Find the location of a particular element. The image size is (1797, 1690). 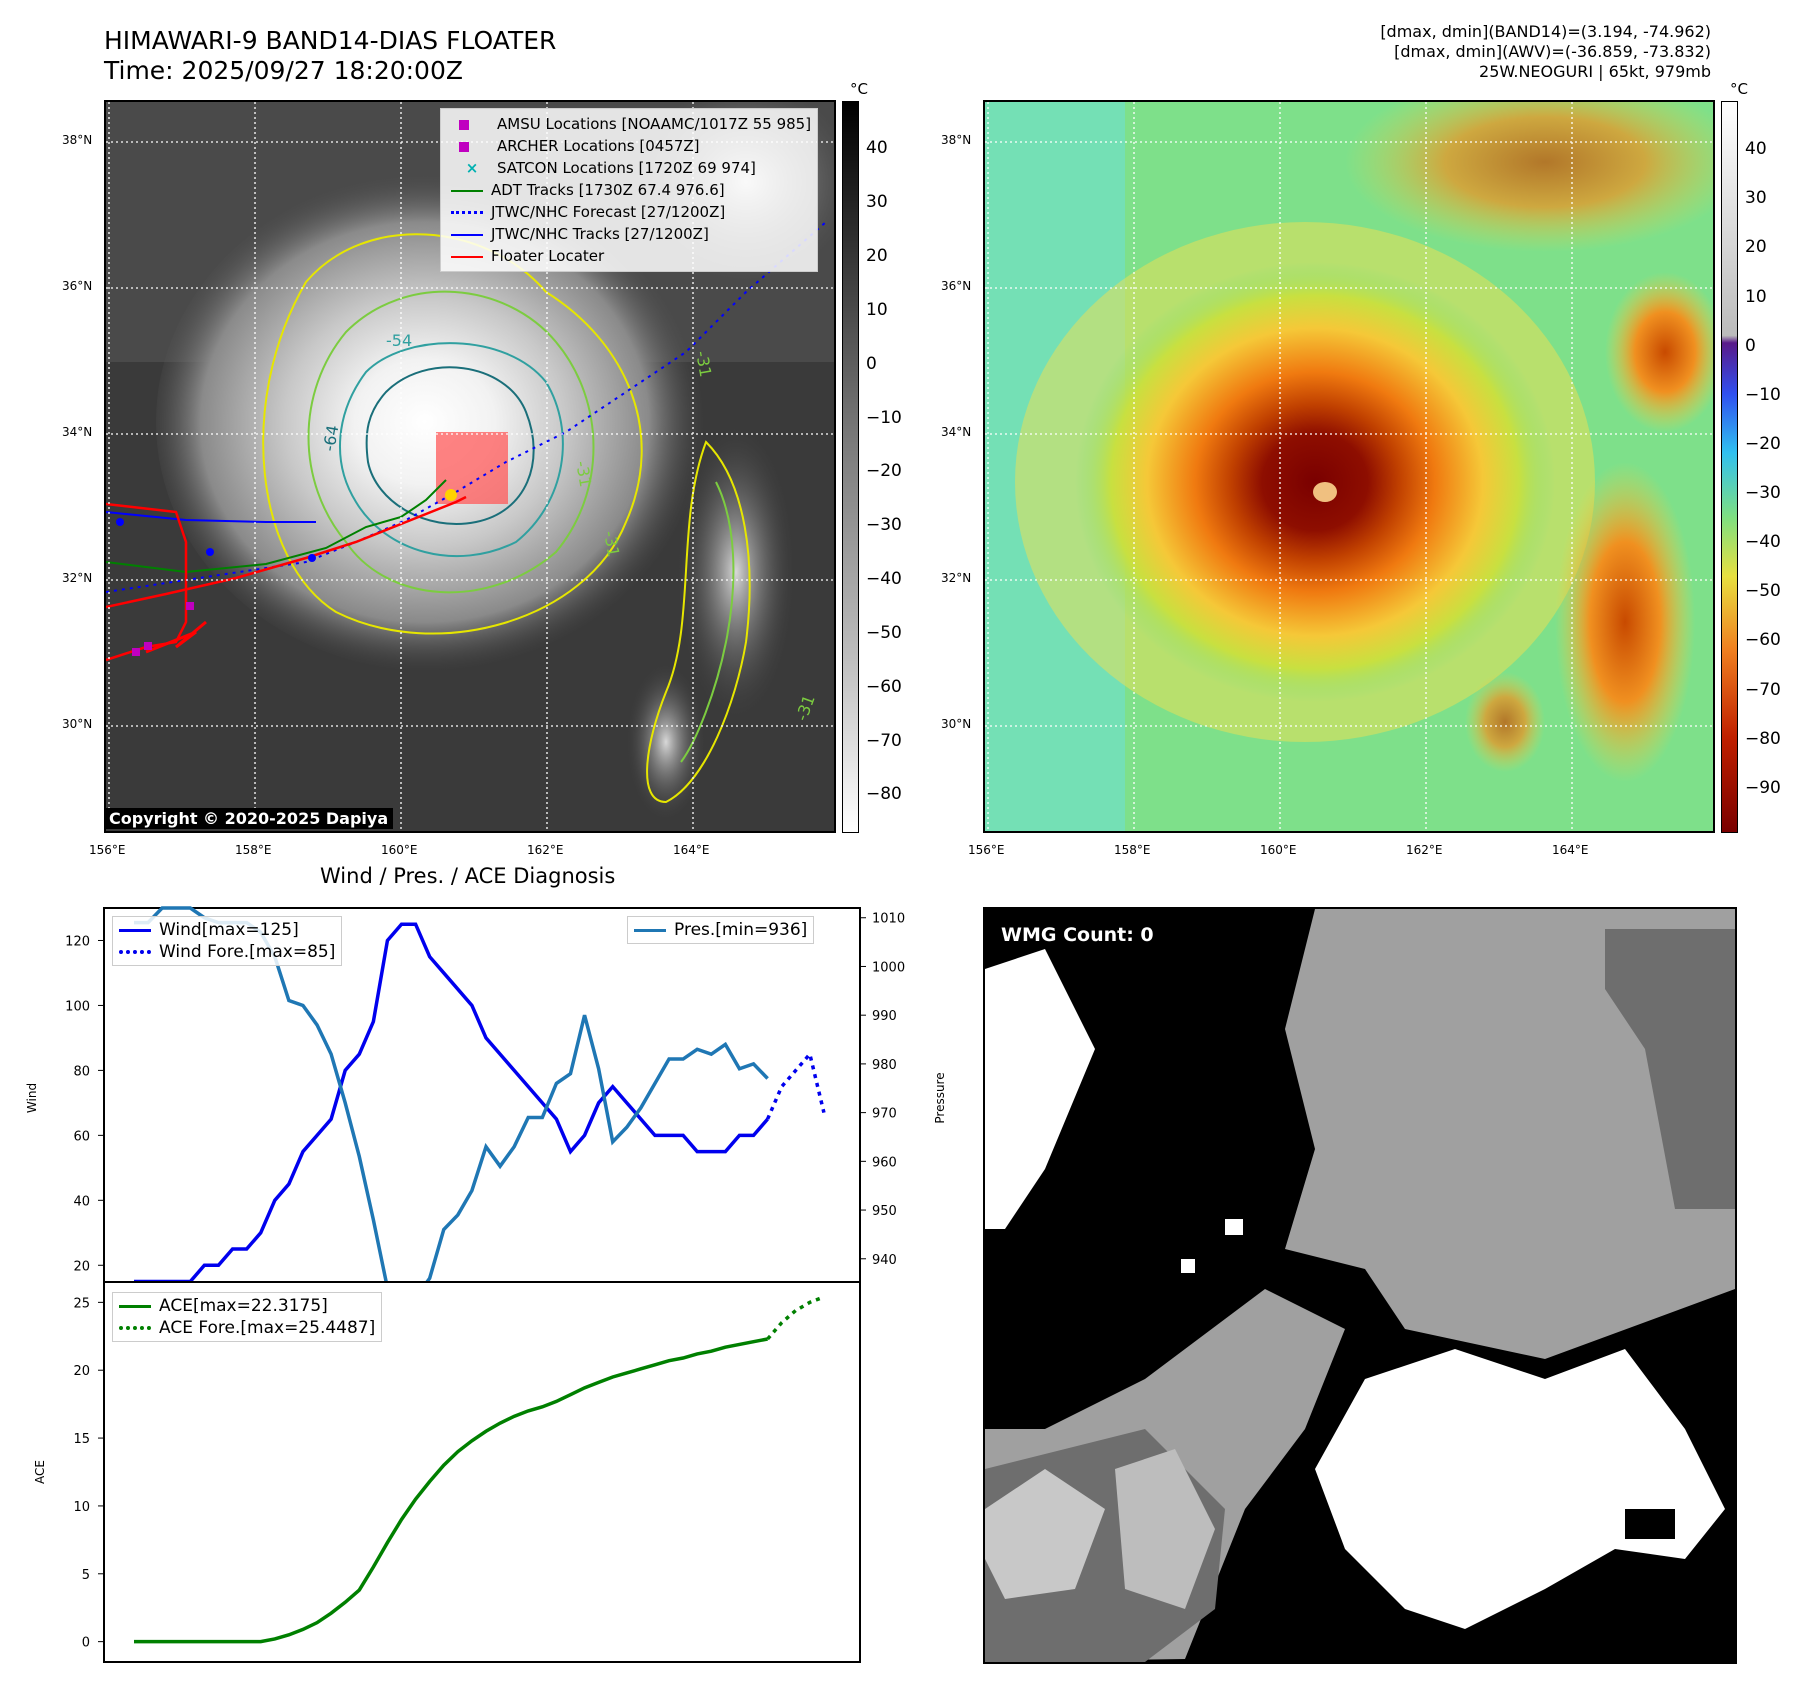

info-awv: [dmax, dmin](AWV)=(-36.859, -73.832) is located at coordinates (1545, 52).